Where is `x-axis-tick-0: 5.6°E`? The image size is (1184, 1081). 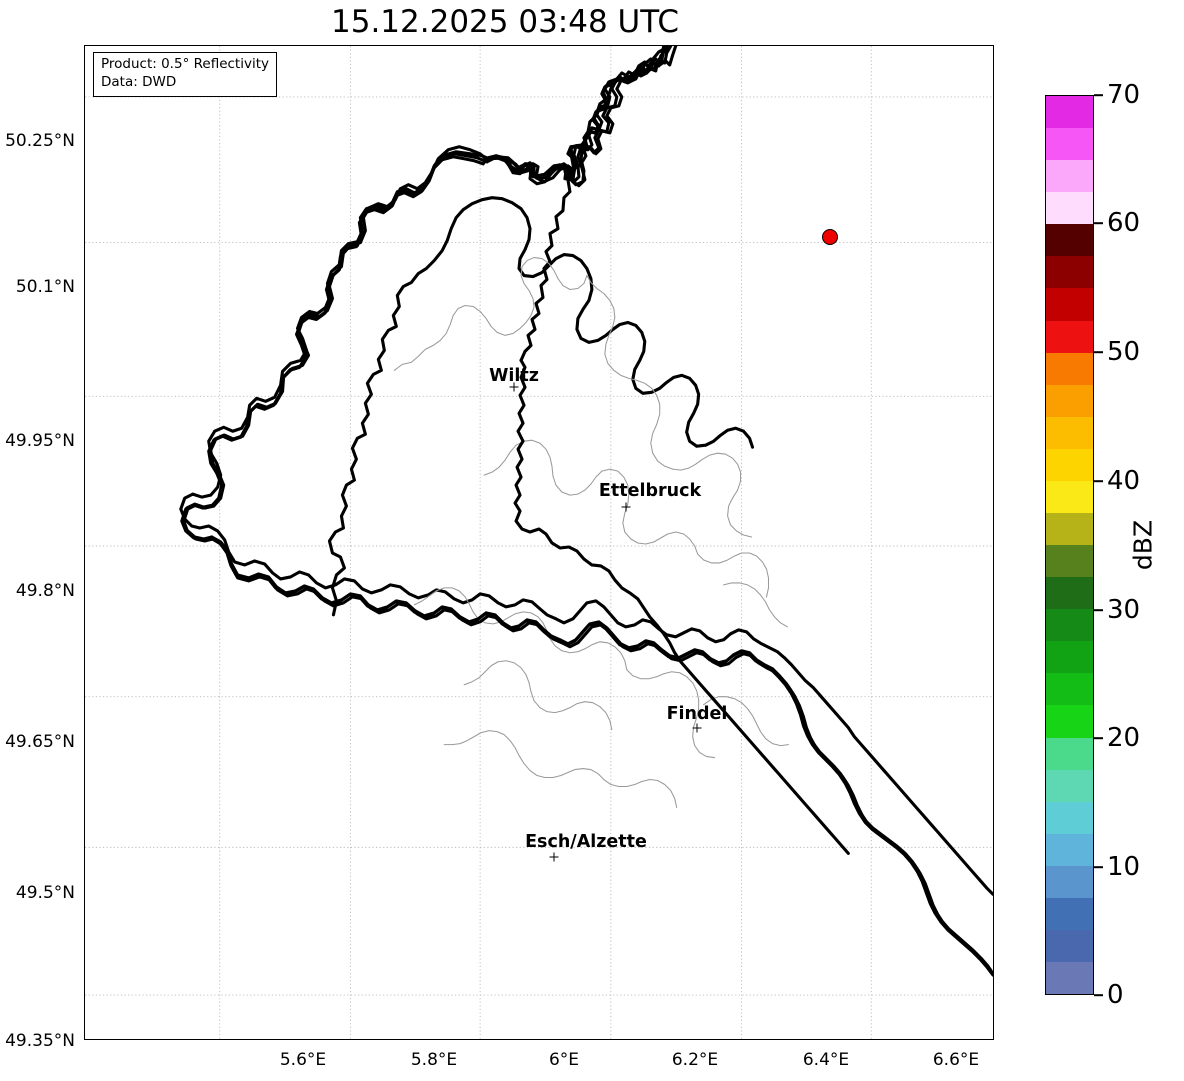 x-axis-tick-0: 5.6°E is located at coordinates (303, 1060).